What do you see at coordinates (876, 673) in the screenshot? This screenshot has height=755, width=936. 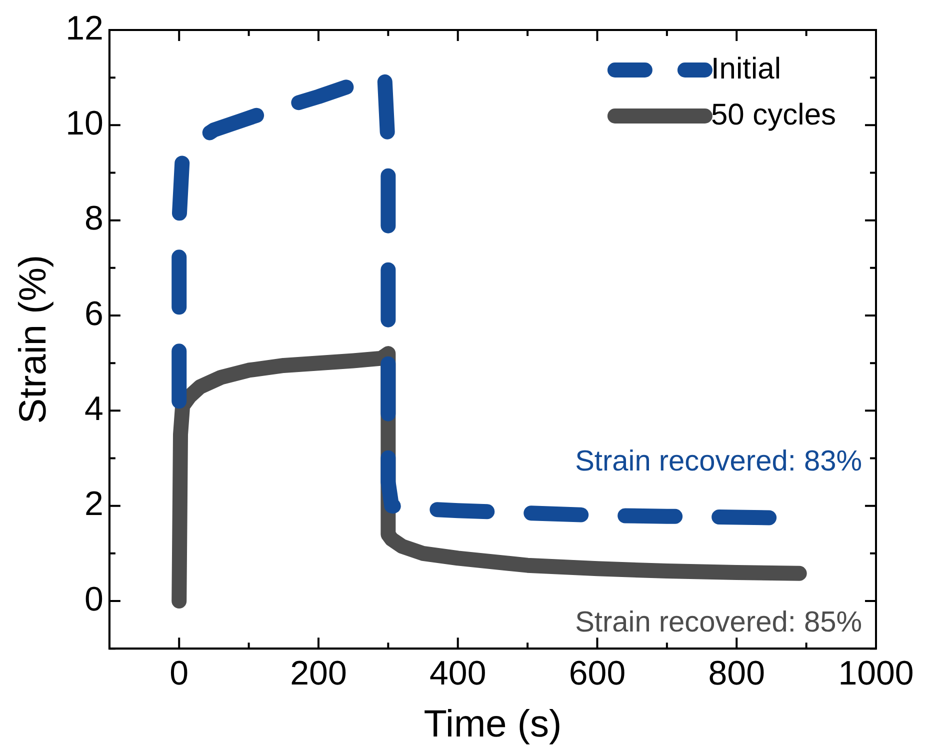 I see `x-tick-label: 1000` at bounding box center [876, 673].